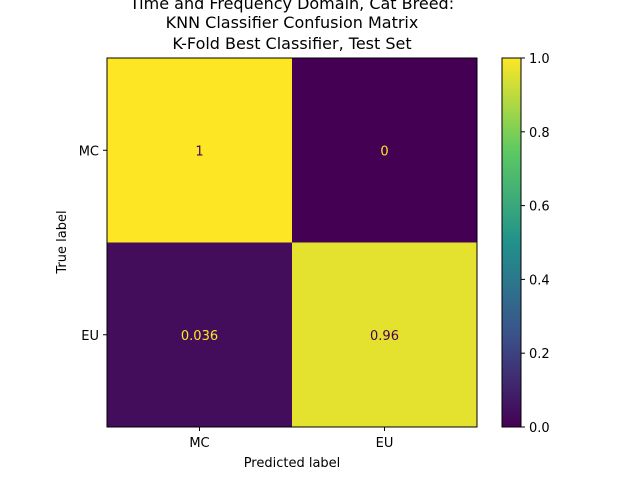 This screenshot has height=480, width=640. I want to click on cell-value-label: 0, so click(384, 151).